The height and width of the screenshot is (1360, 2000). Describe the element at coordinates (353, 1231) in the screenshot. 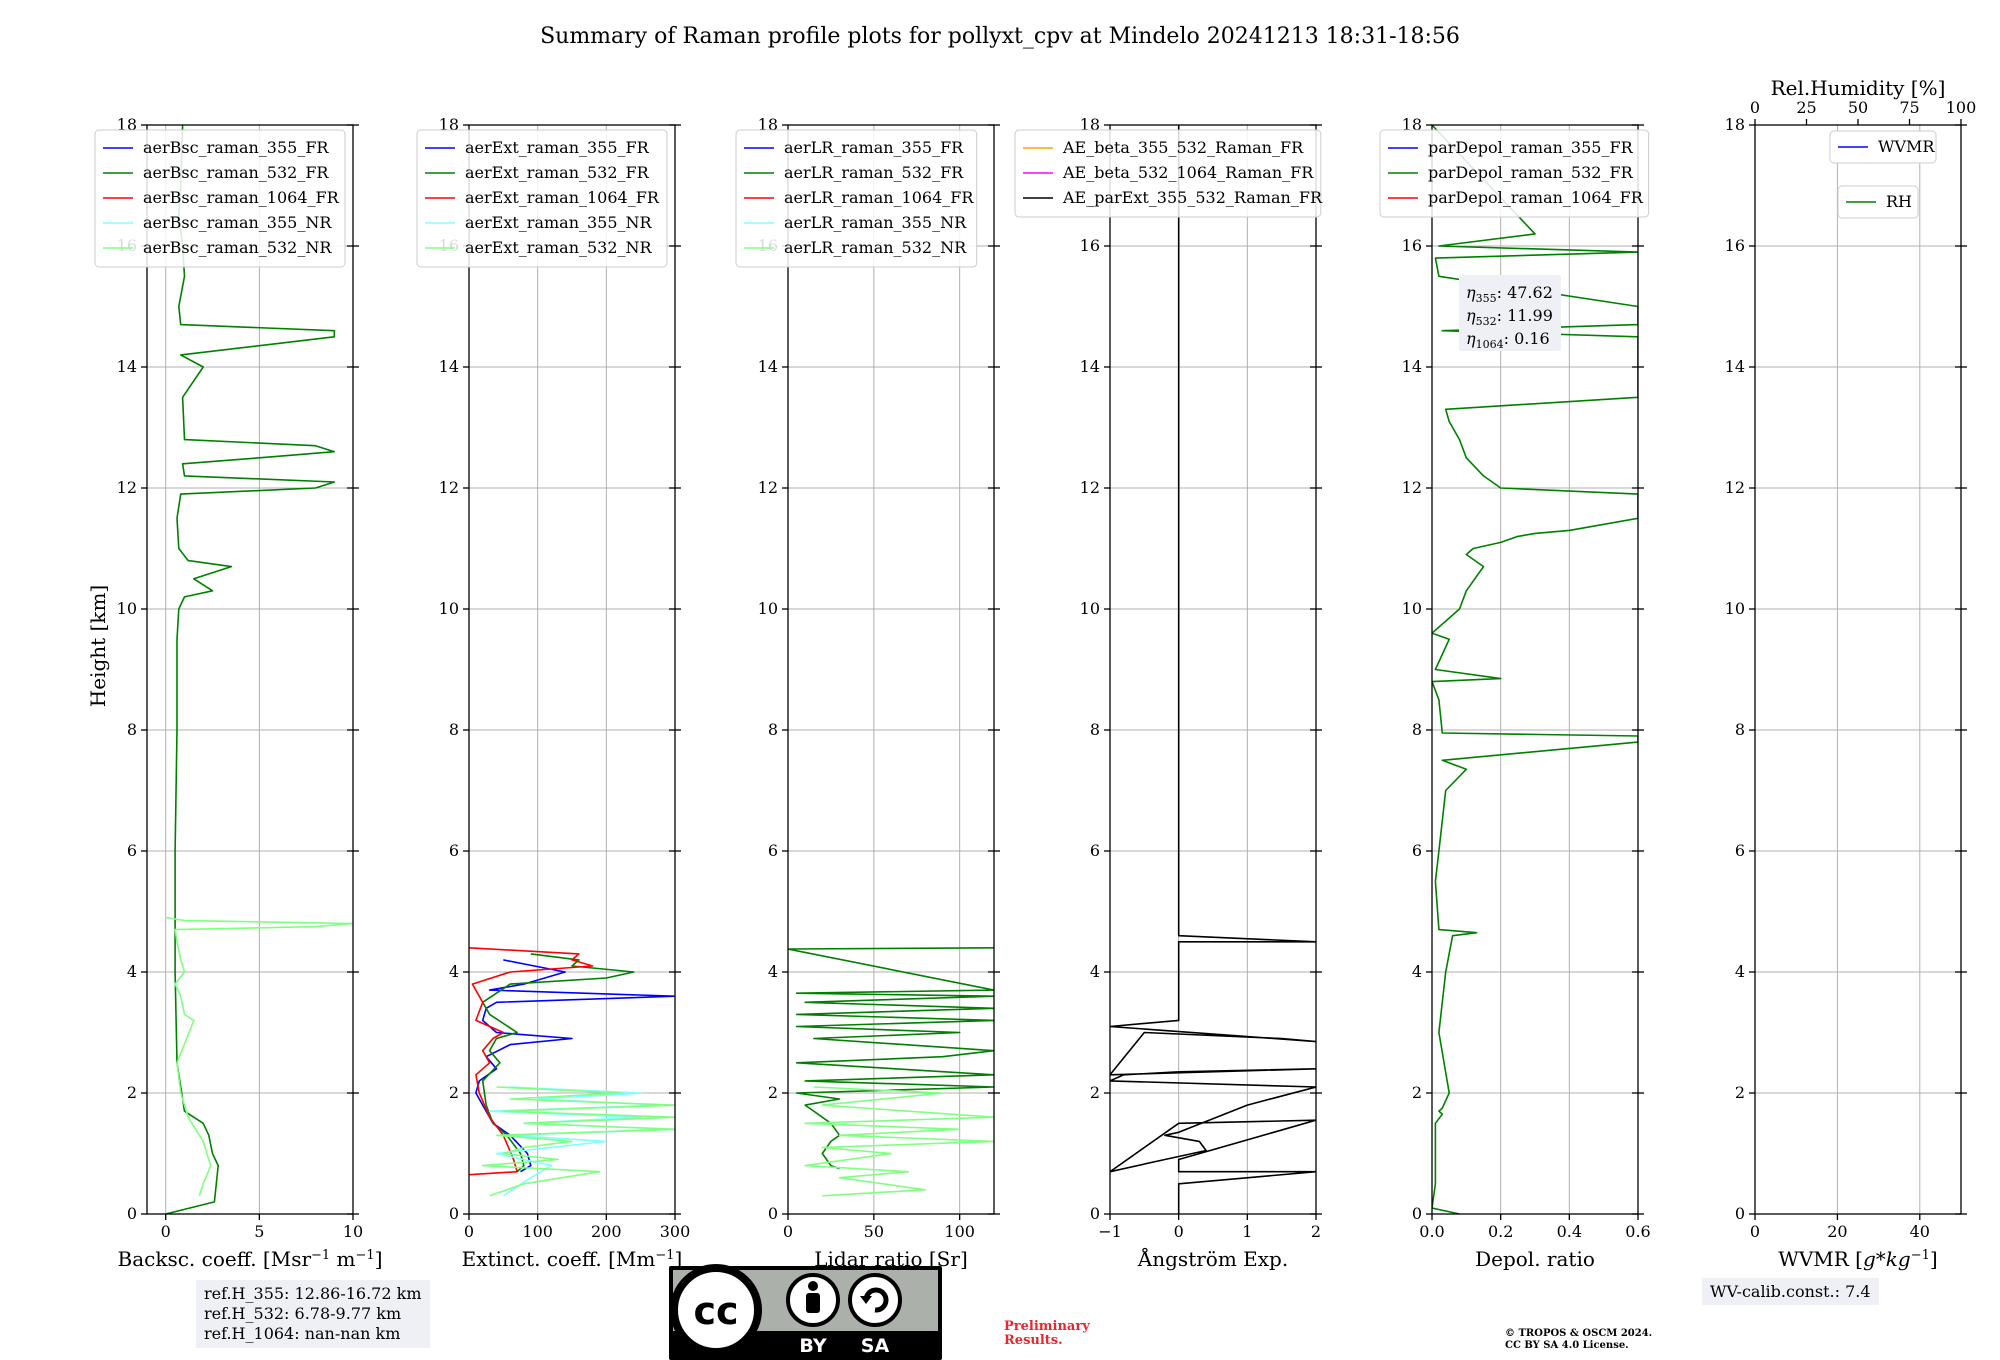

I see `x-tick-label: 10` at that location.